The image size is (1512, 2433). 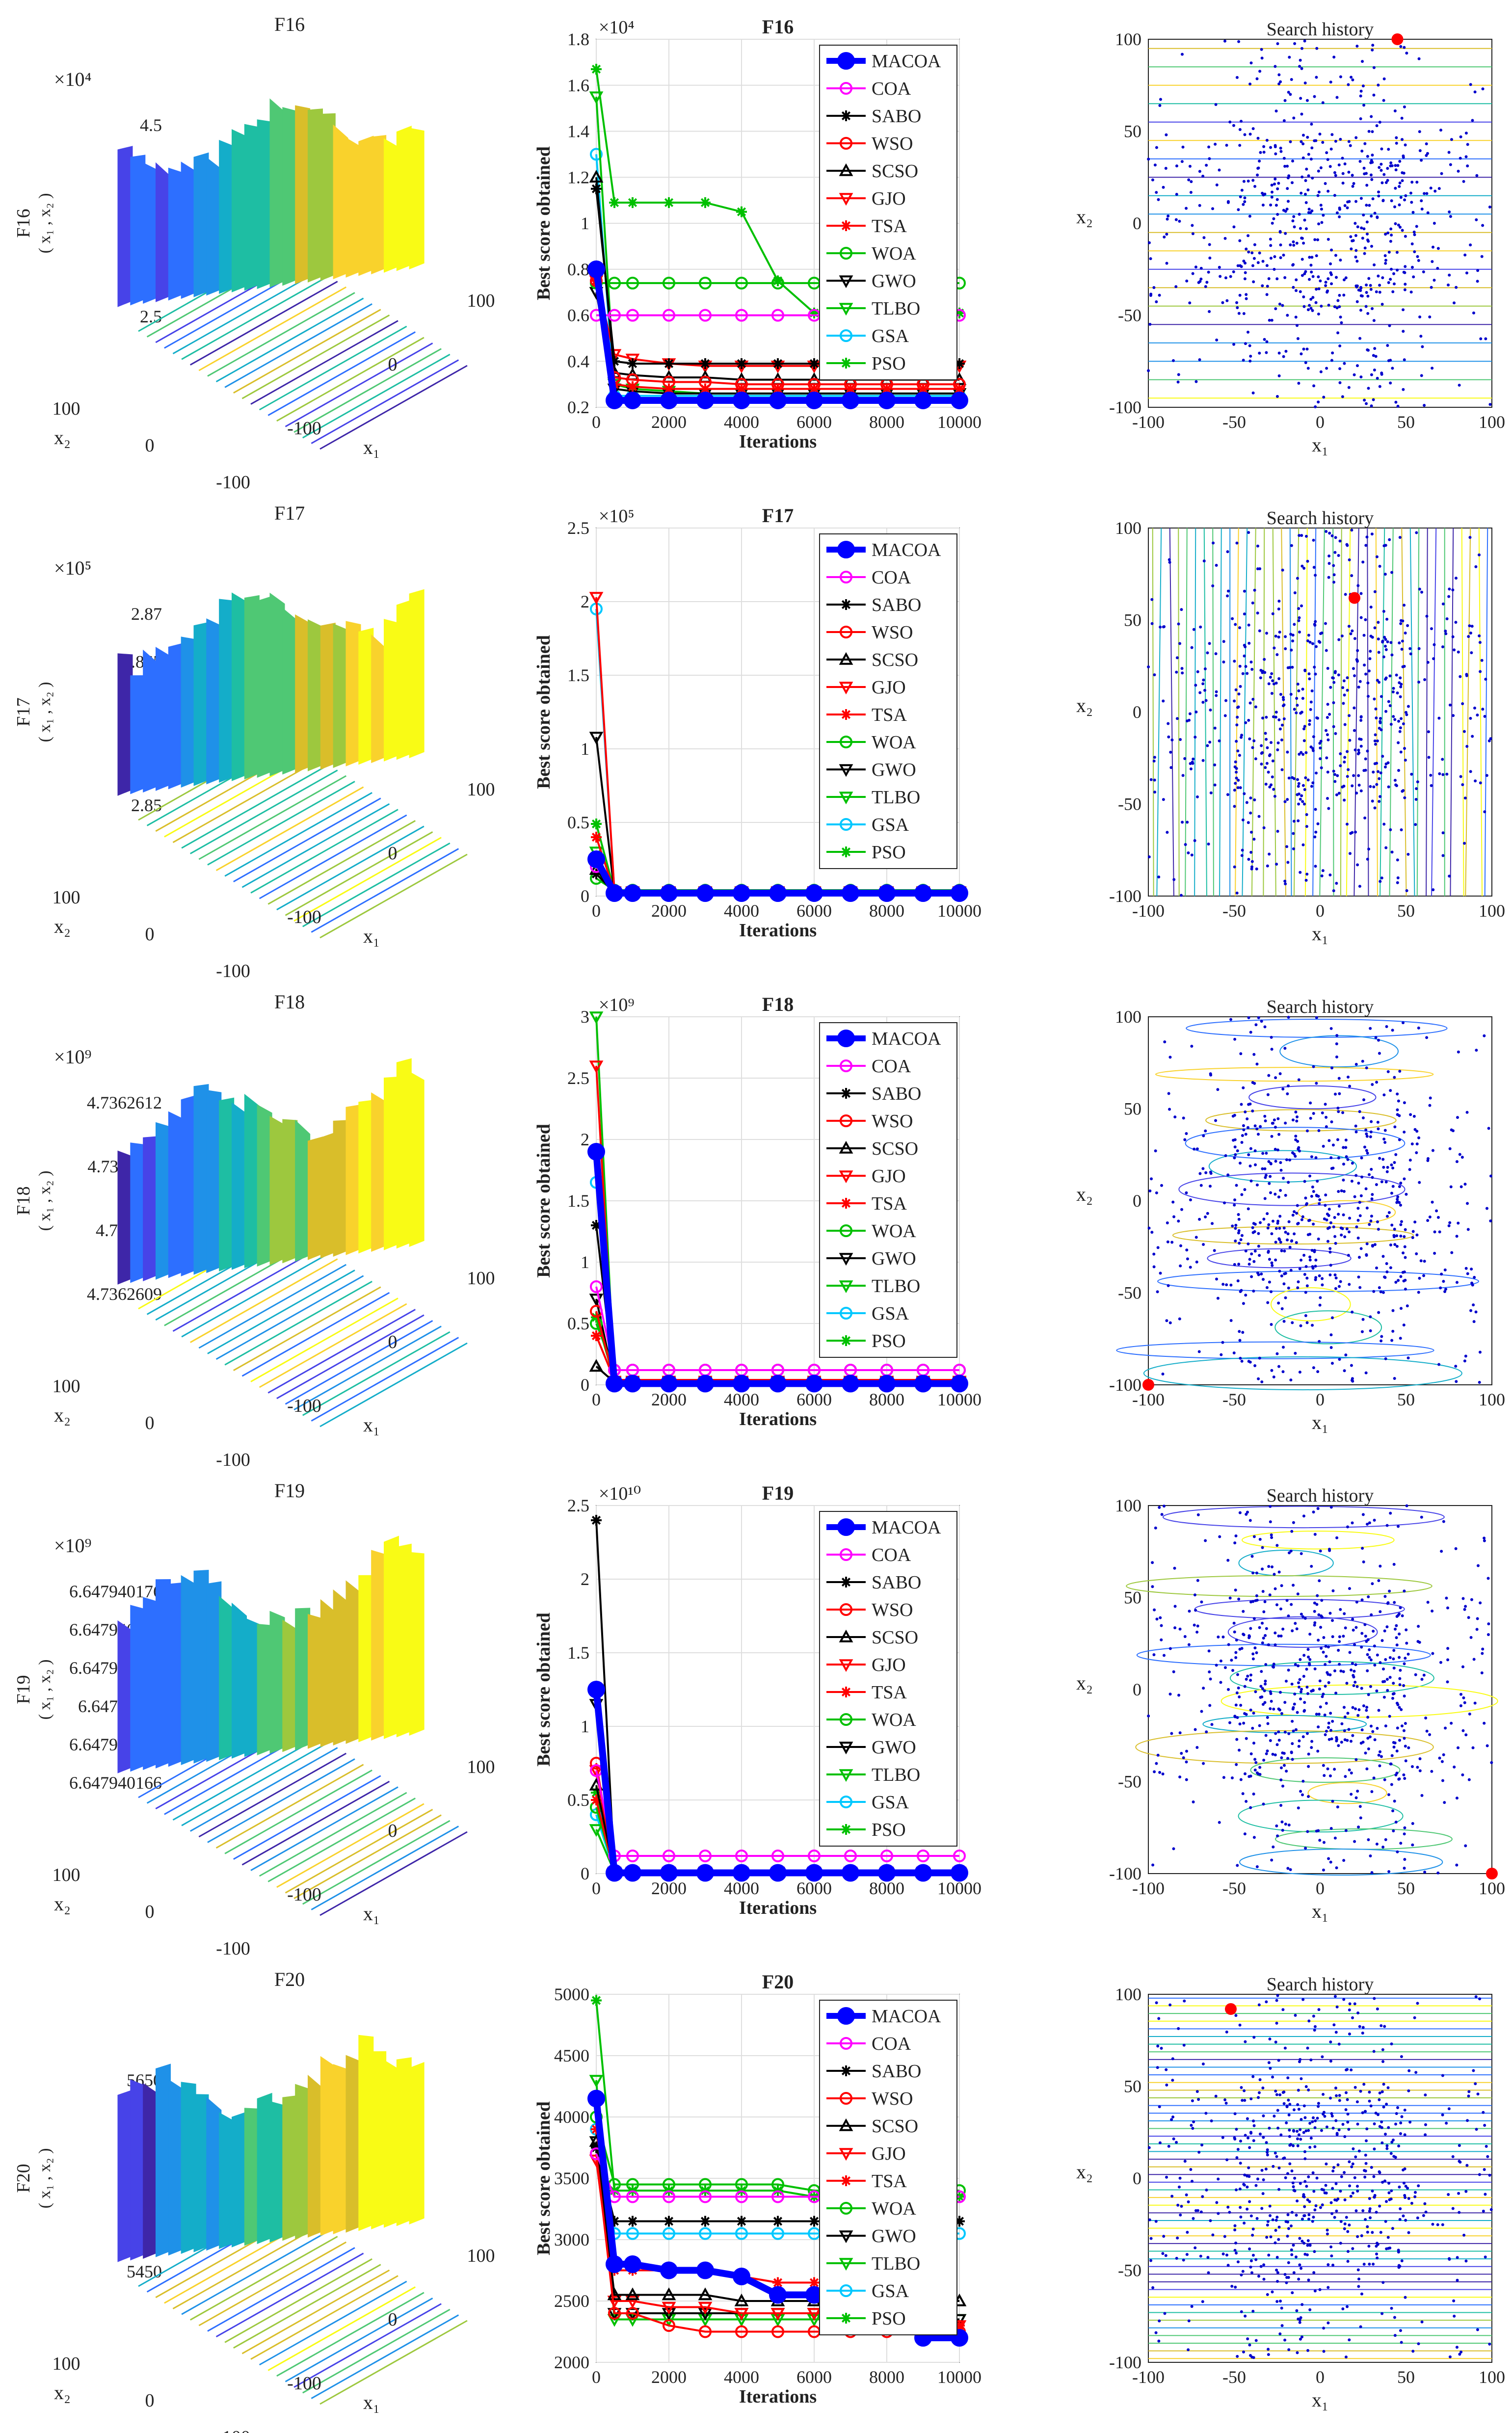 What do you see at coordinates (1128, 528) in the screenshot?
I see `y-tick-label: 100` at bounding box center [1128, 528].